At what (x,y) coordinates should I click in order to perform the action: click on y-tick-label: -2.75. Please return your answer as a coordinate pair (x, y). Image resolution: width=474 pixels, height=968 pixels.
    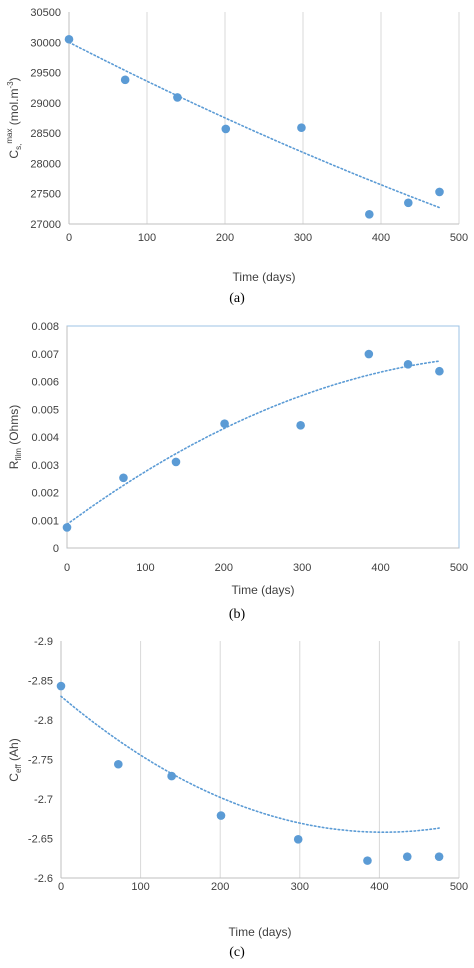
    Looking at the image, I should click on (40, 761).